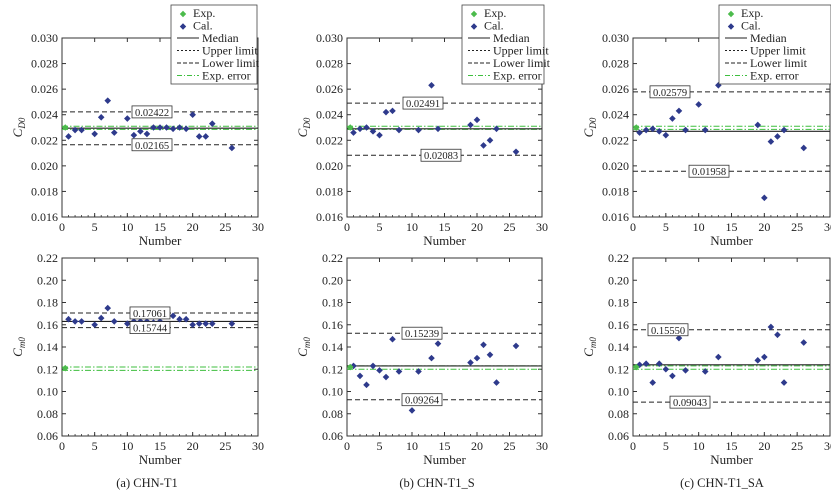 This screenshot has width=831, height=494. What do you see at coordinates (329, 166) in the screenshot?
I see `y-tick-label: 0.020` at bounding box center [329, 166].